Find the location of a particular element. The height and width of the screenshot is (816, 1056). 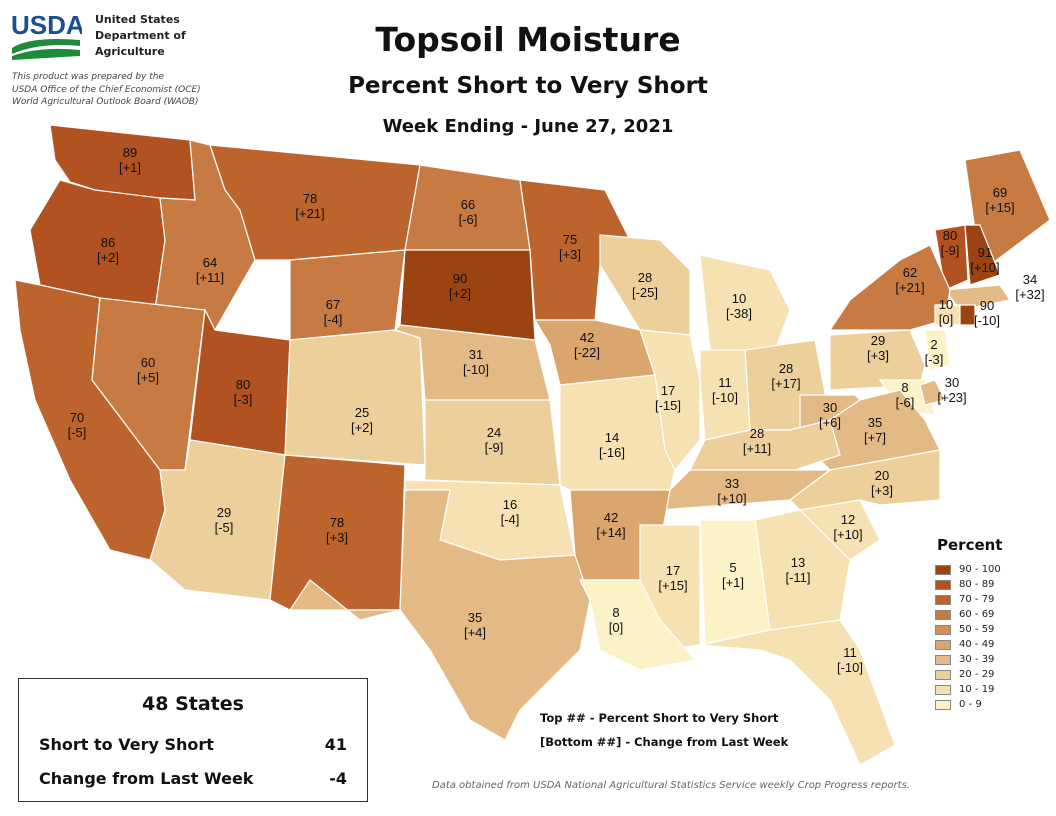

state-label-az: 29 [-5] is located at coordinates (224, 520).